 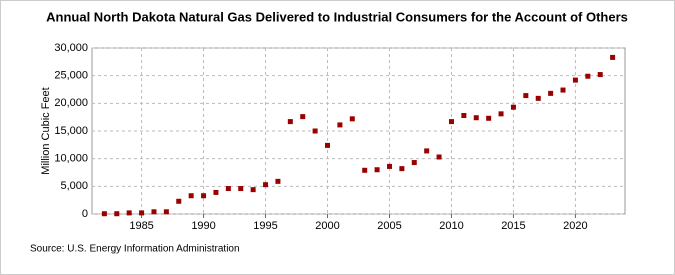 I want to click on y-tick-label: 30,000, so click(x=71, y=48).